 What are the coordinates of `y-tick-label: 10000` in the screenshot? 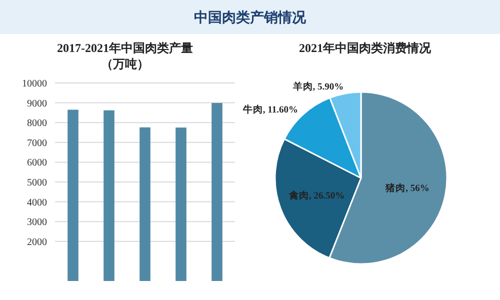 It's located at (34, 84).